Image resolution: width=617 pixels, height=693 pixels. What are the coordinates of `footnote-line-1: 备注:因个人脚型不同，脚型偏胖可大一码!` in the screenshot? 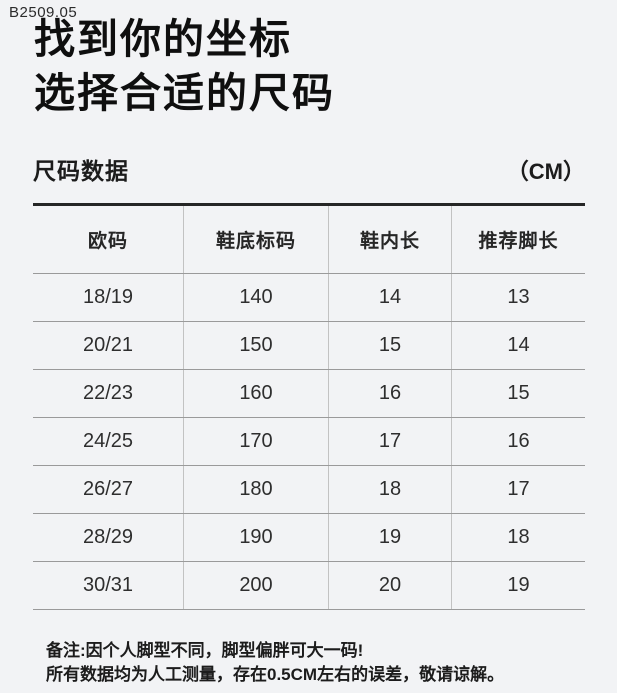 It's located at (205, 650).